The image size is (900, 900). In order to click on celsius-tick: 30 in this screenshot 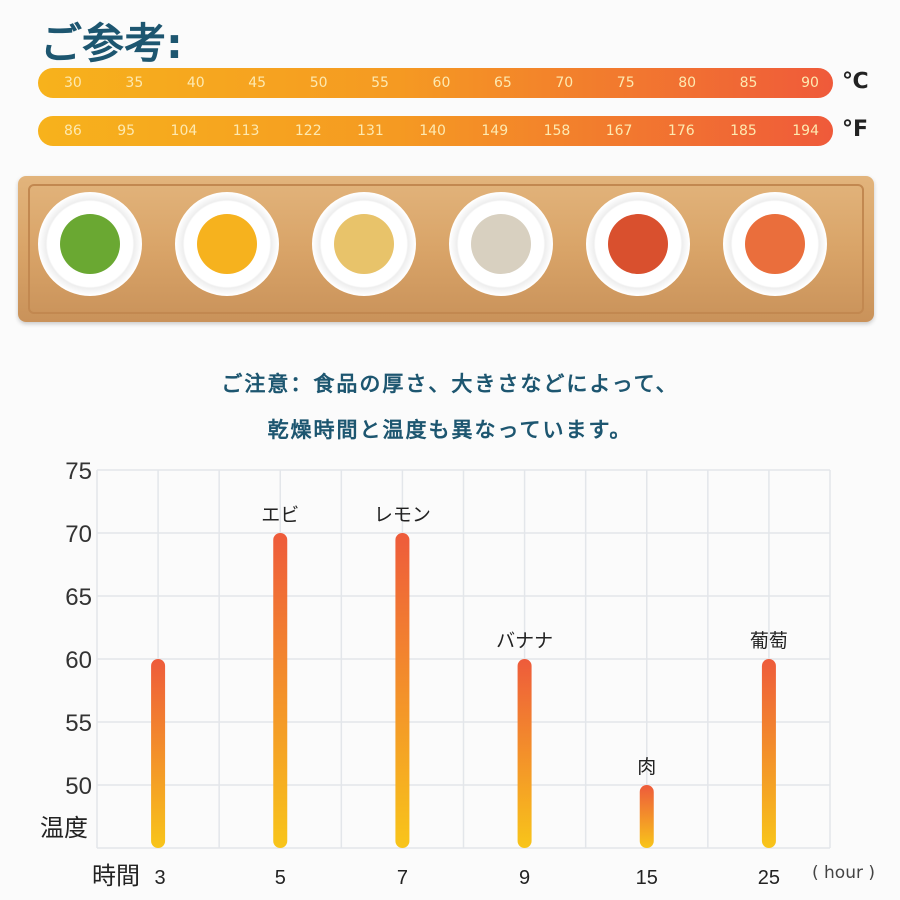, I will do `click(73, 83)`.